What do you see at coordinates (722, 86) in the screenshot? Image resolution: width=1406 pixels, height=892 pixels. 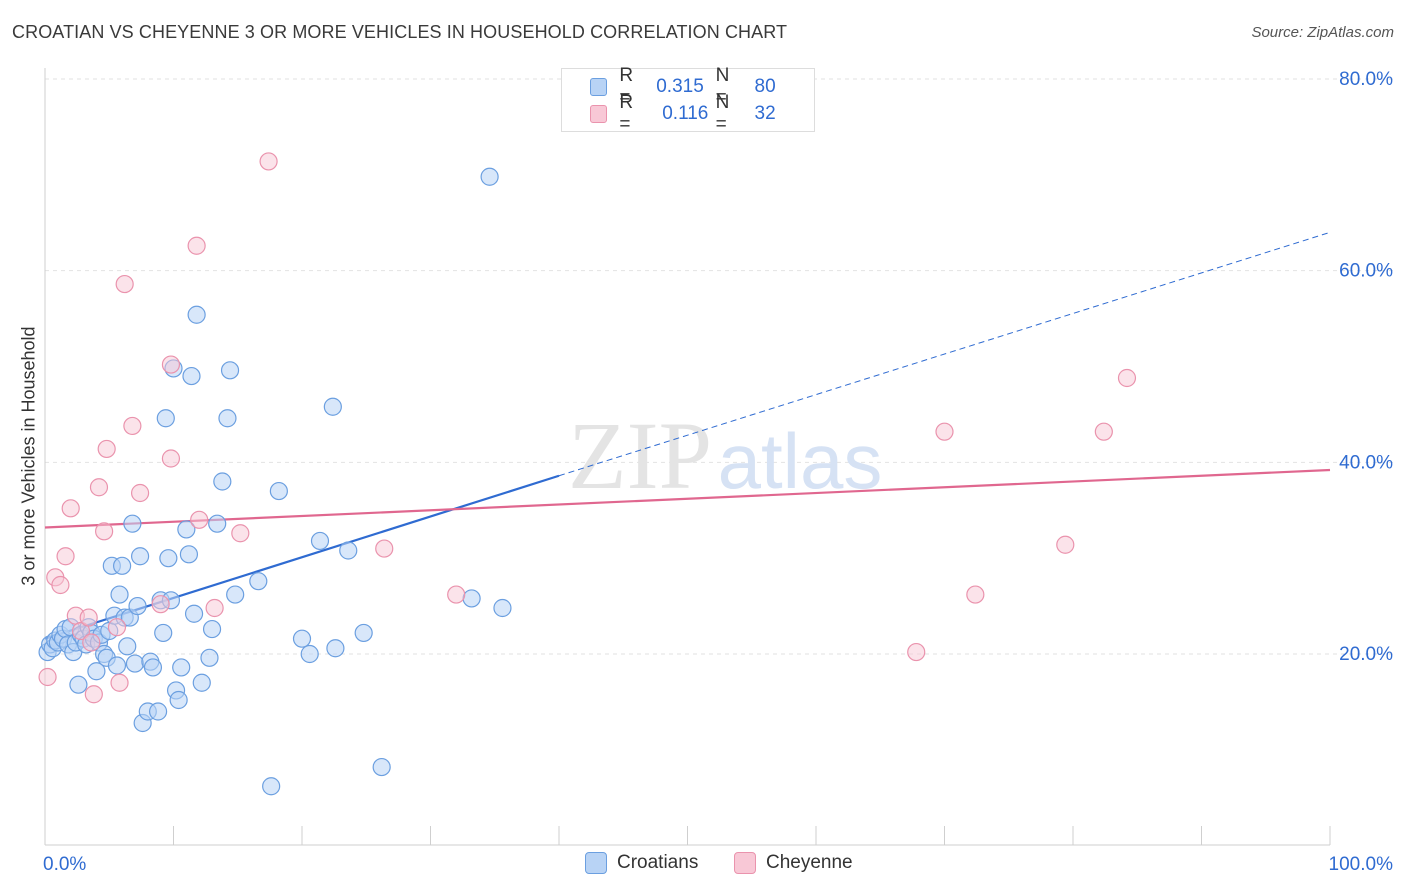 I see `legend-n-label: N =` at bounding box center [722, 86].